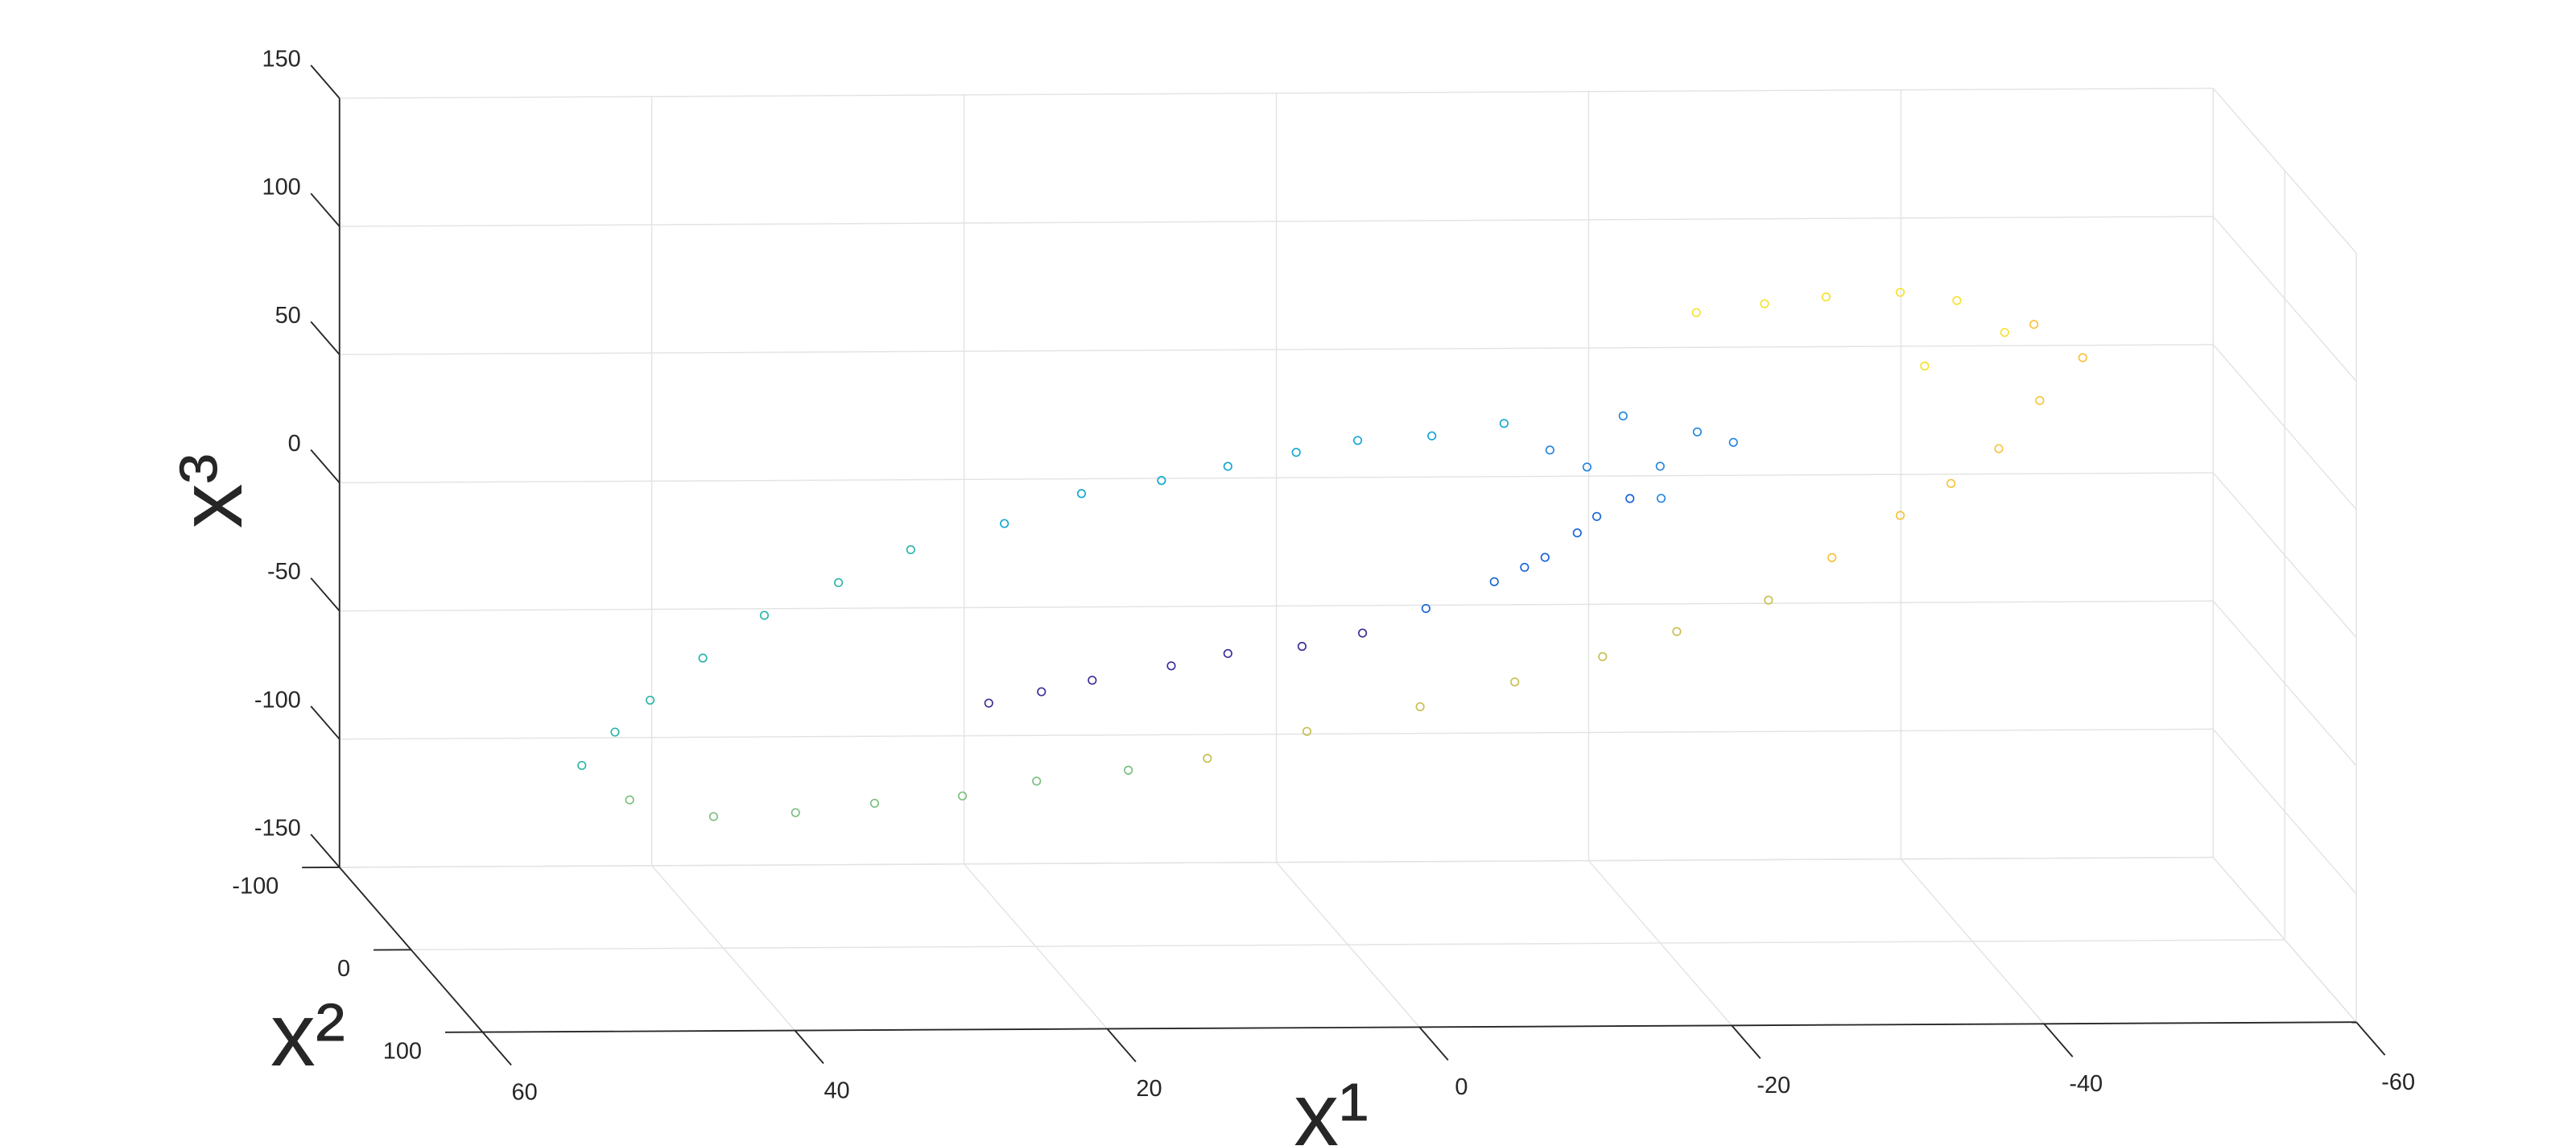 The width and height of the screenshot is (2576, 1146). What do you see at coordinates (288, 316) in the screenshot?
I see `z-tick-label: 50` at bounding box center [288, 316].